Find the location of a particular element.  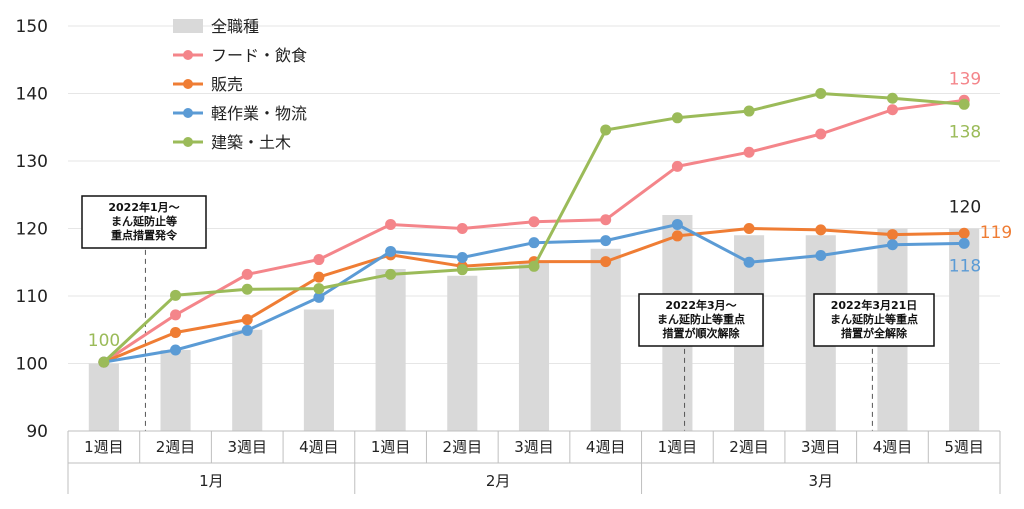

annotation-text: 2022年3月～ is located at coordinates (700, 305).